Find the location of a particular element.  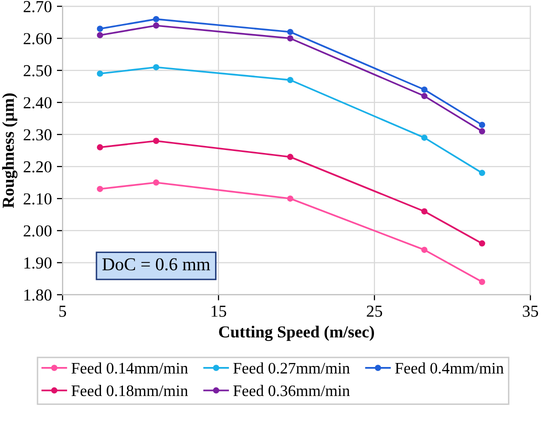

x-tick-label: 5 is located at coordinates (62, 311).